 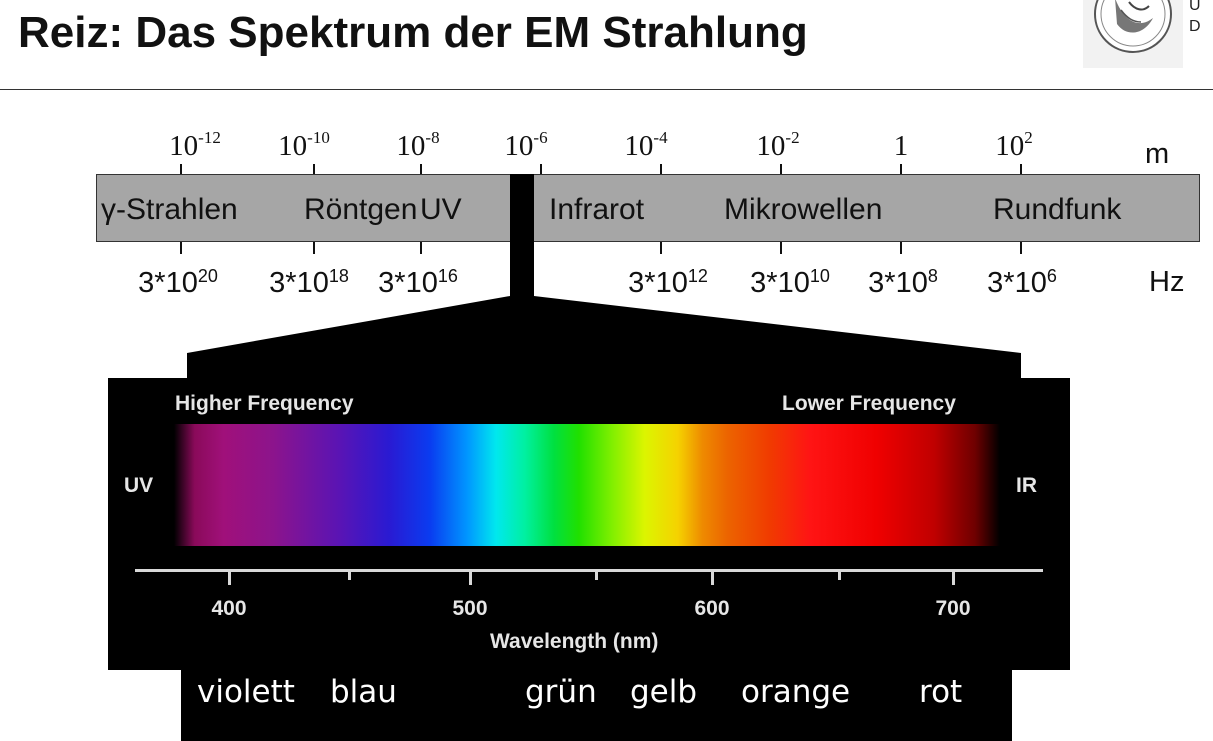 What do you see at coordinates (819, 276) in the screenshot?
I see `frequency-exponent: 10` at bounding box center [819, 276].